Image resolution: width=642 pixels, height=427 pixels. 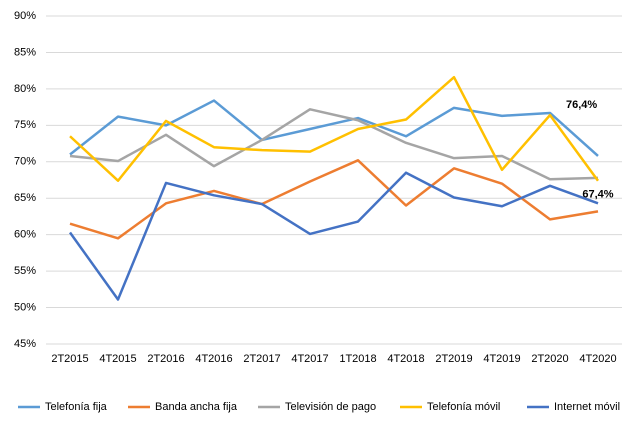 What do you see at coordinates (597, 195) in the screenshot?
I see `data-label: 67,4%` at bounding box center [597, 195].